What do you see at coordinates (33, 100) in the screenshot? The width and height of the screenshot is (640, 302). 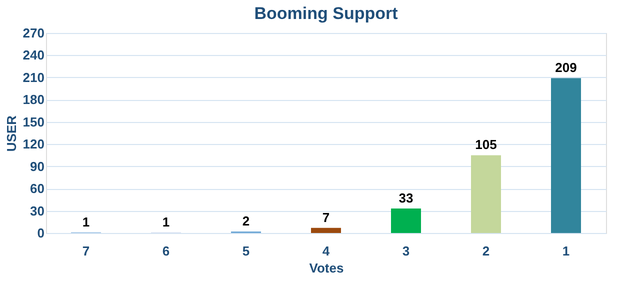 I see `y-tick-label: 180` at bounding box center [33, 100].